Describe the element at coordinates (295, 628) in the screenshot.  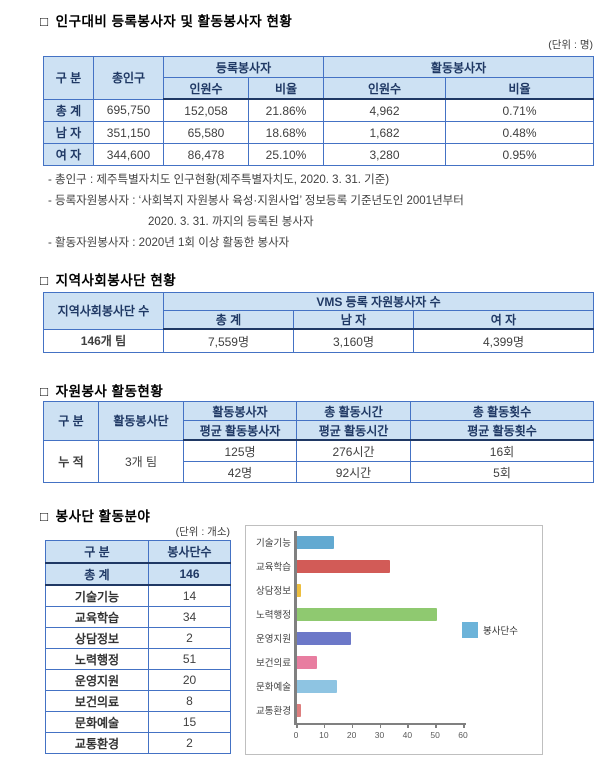
I see `chart-y-axis-line` at that location.